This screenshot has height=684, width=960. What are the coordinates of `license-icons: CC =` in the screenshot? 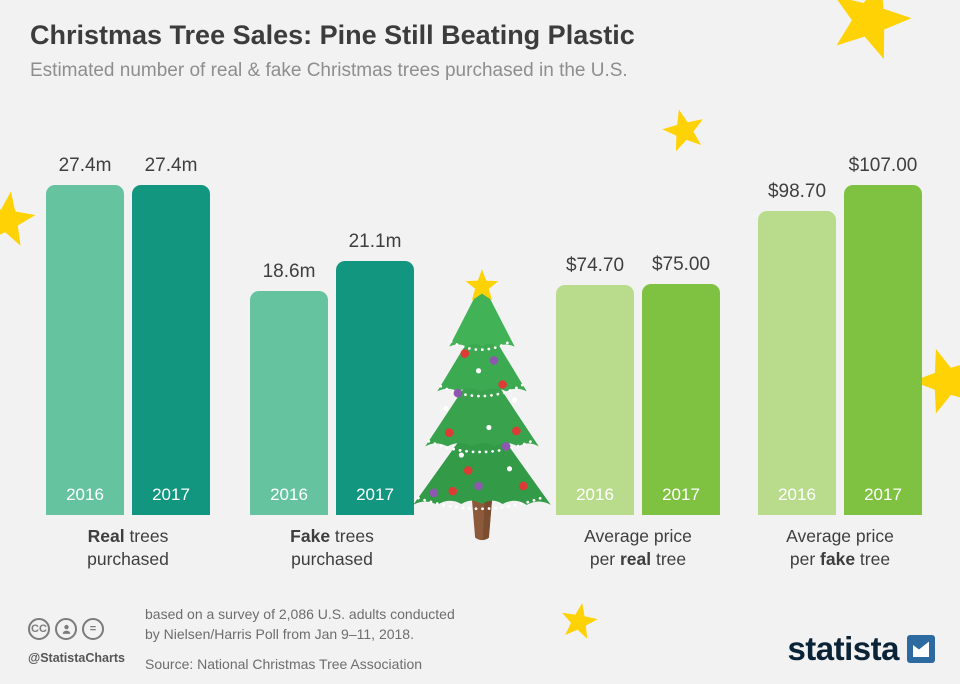 It's located at (66, 629).